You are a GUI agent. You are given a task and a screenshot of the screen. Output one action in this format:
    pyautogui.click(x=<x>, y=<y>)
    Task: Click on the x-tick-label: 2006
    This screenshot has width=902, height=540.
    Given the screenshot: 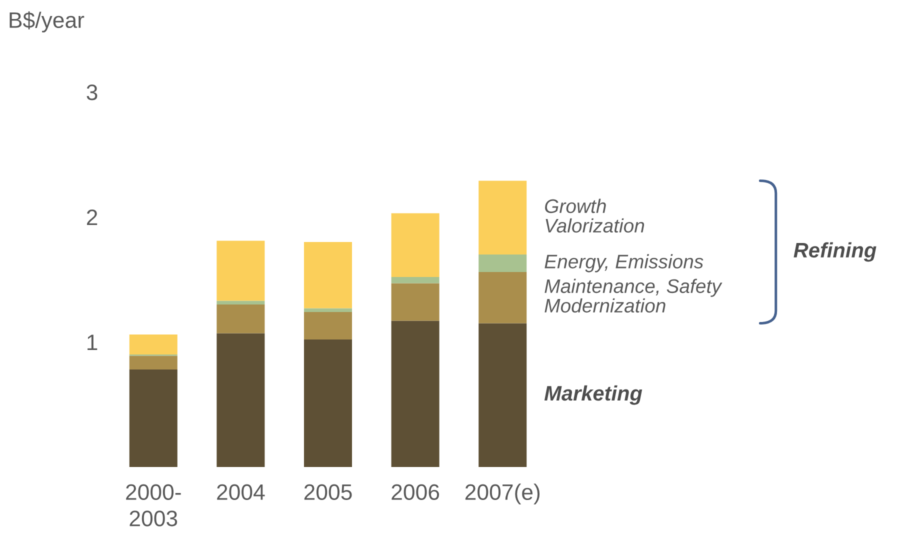 What is the action you would take?
    pyautogui.click(x=416, y=492)
    